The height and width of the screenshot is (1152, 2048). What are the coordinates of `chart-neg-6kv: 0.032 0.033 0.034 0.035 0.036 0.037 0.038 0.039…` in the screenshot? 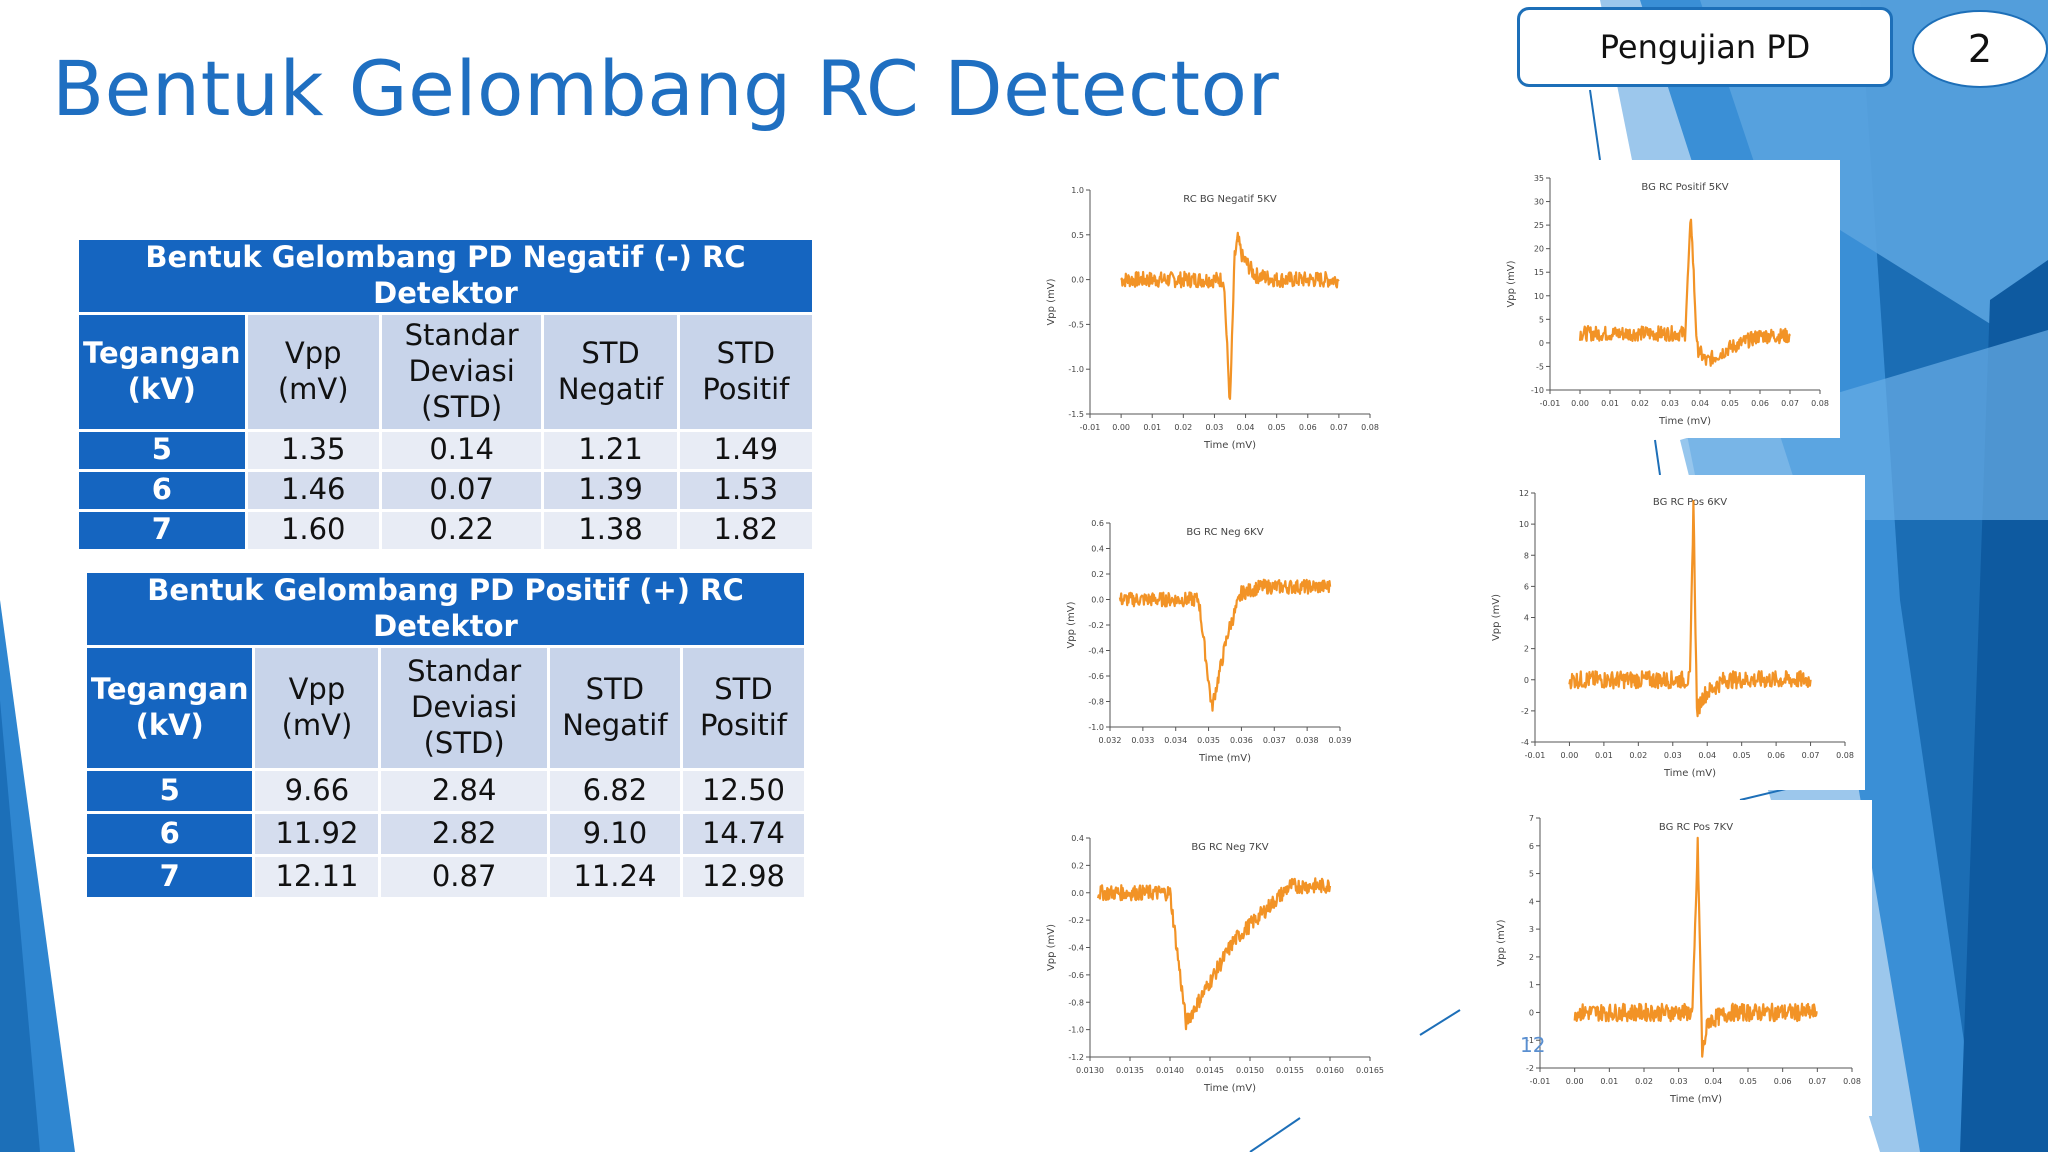 It's located at (1210, 640).